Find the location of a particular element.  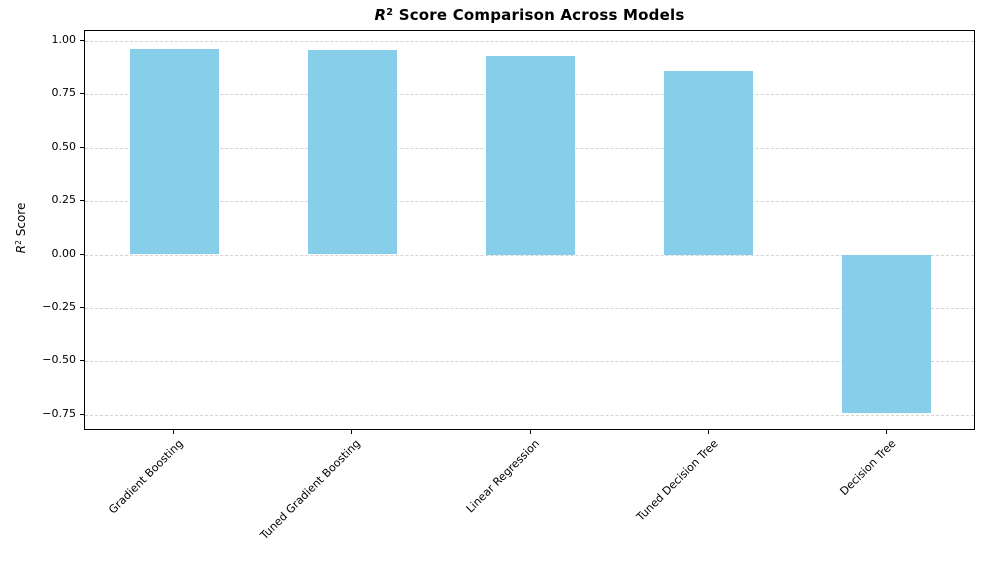

ylabel-text-rest: Score is located at coordinates (21, 221).